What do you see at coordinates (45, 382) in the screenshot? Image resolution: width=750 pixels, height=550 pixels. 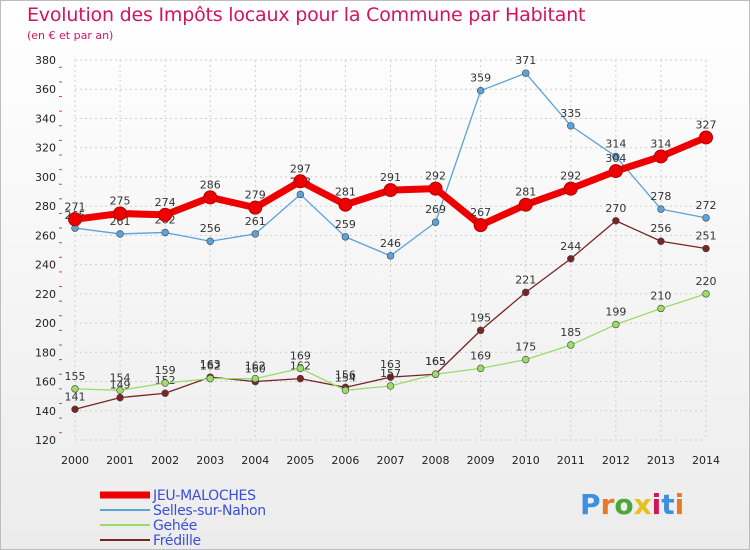 I see `y-tick-label: 160` at bounding box center [45, 382].